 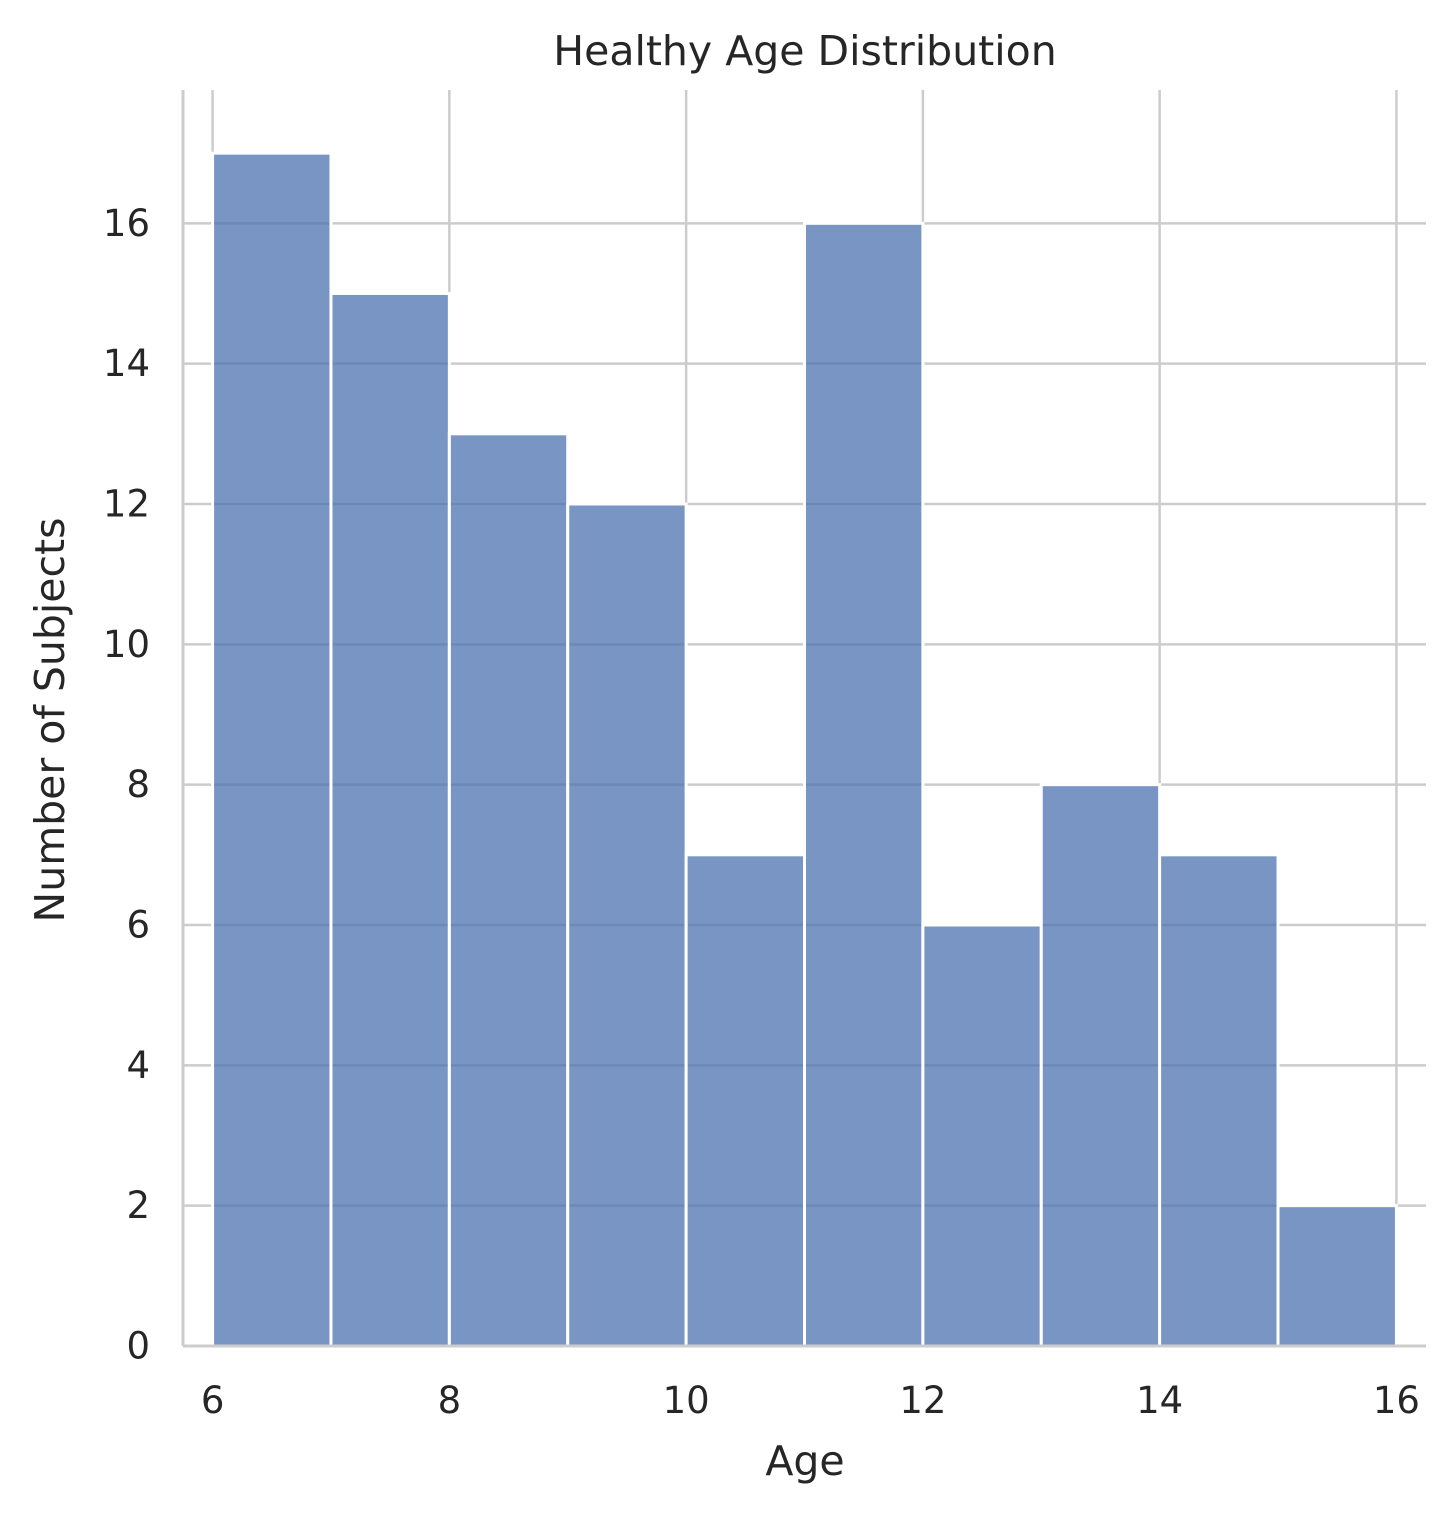 I want to click on y-axis-ticks: 0 2 4 6 8 10 12 14 16, so click(x=126, y=785).